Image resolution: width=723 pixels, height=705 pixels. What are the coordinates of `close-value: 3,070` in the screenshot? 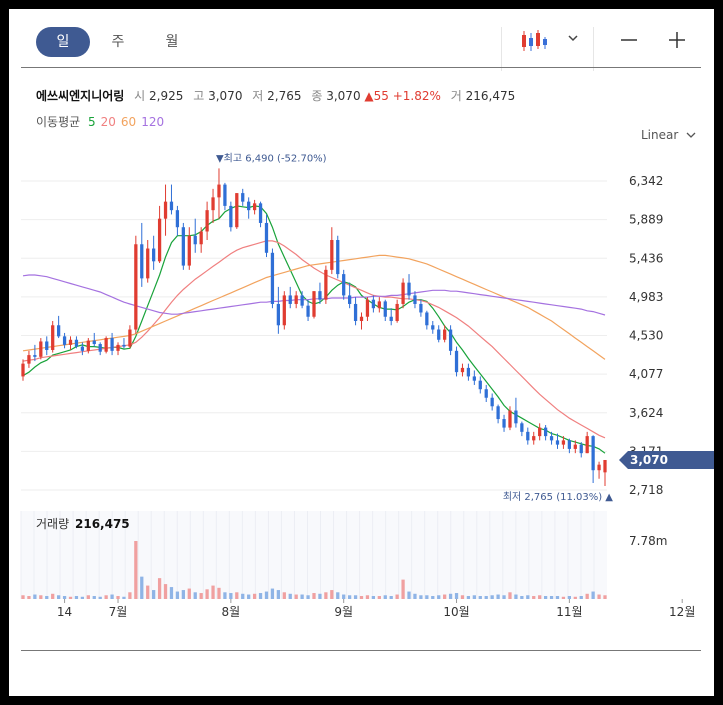 It's located at (343, 96).